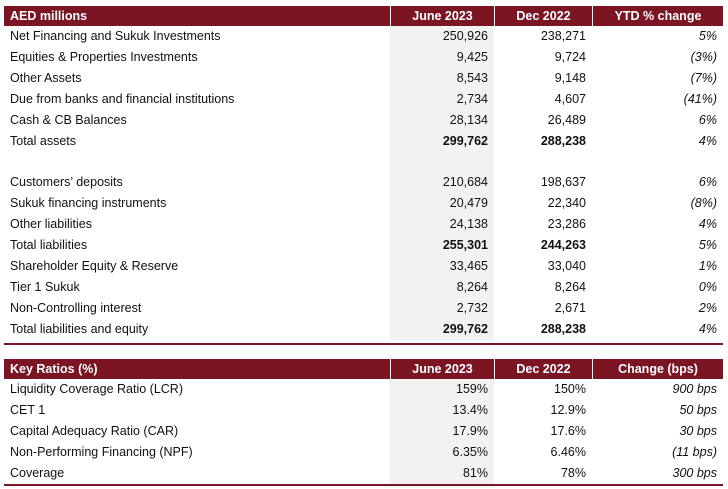  What do you see at coordinates (442, 287) in the screenshot?
I see `row-june: 8,264` at bounding box center [442, 287].